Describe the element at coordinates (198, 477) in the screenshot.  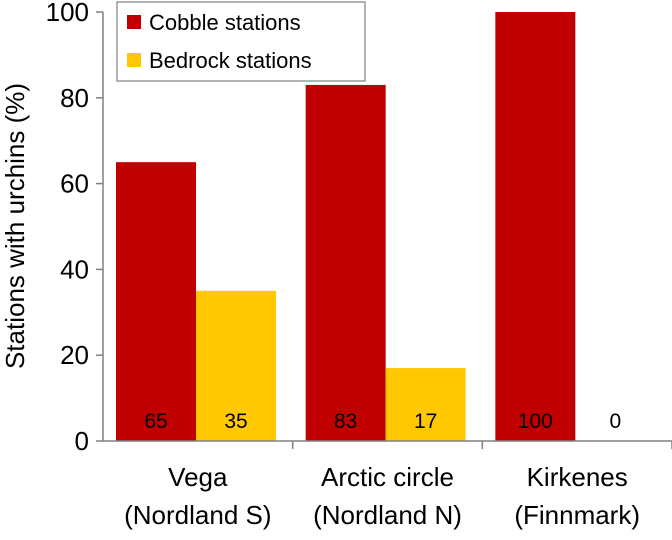
I see `x-category-label: Vega` at that location.